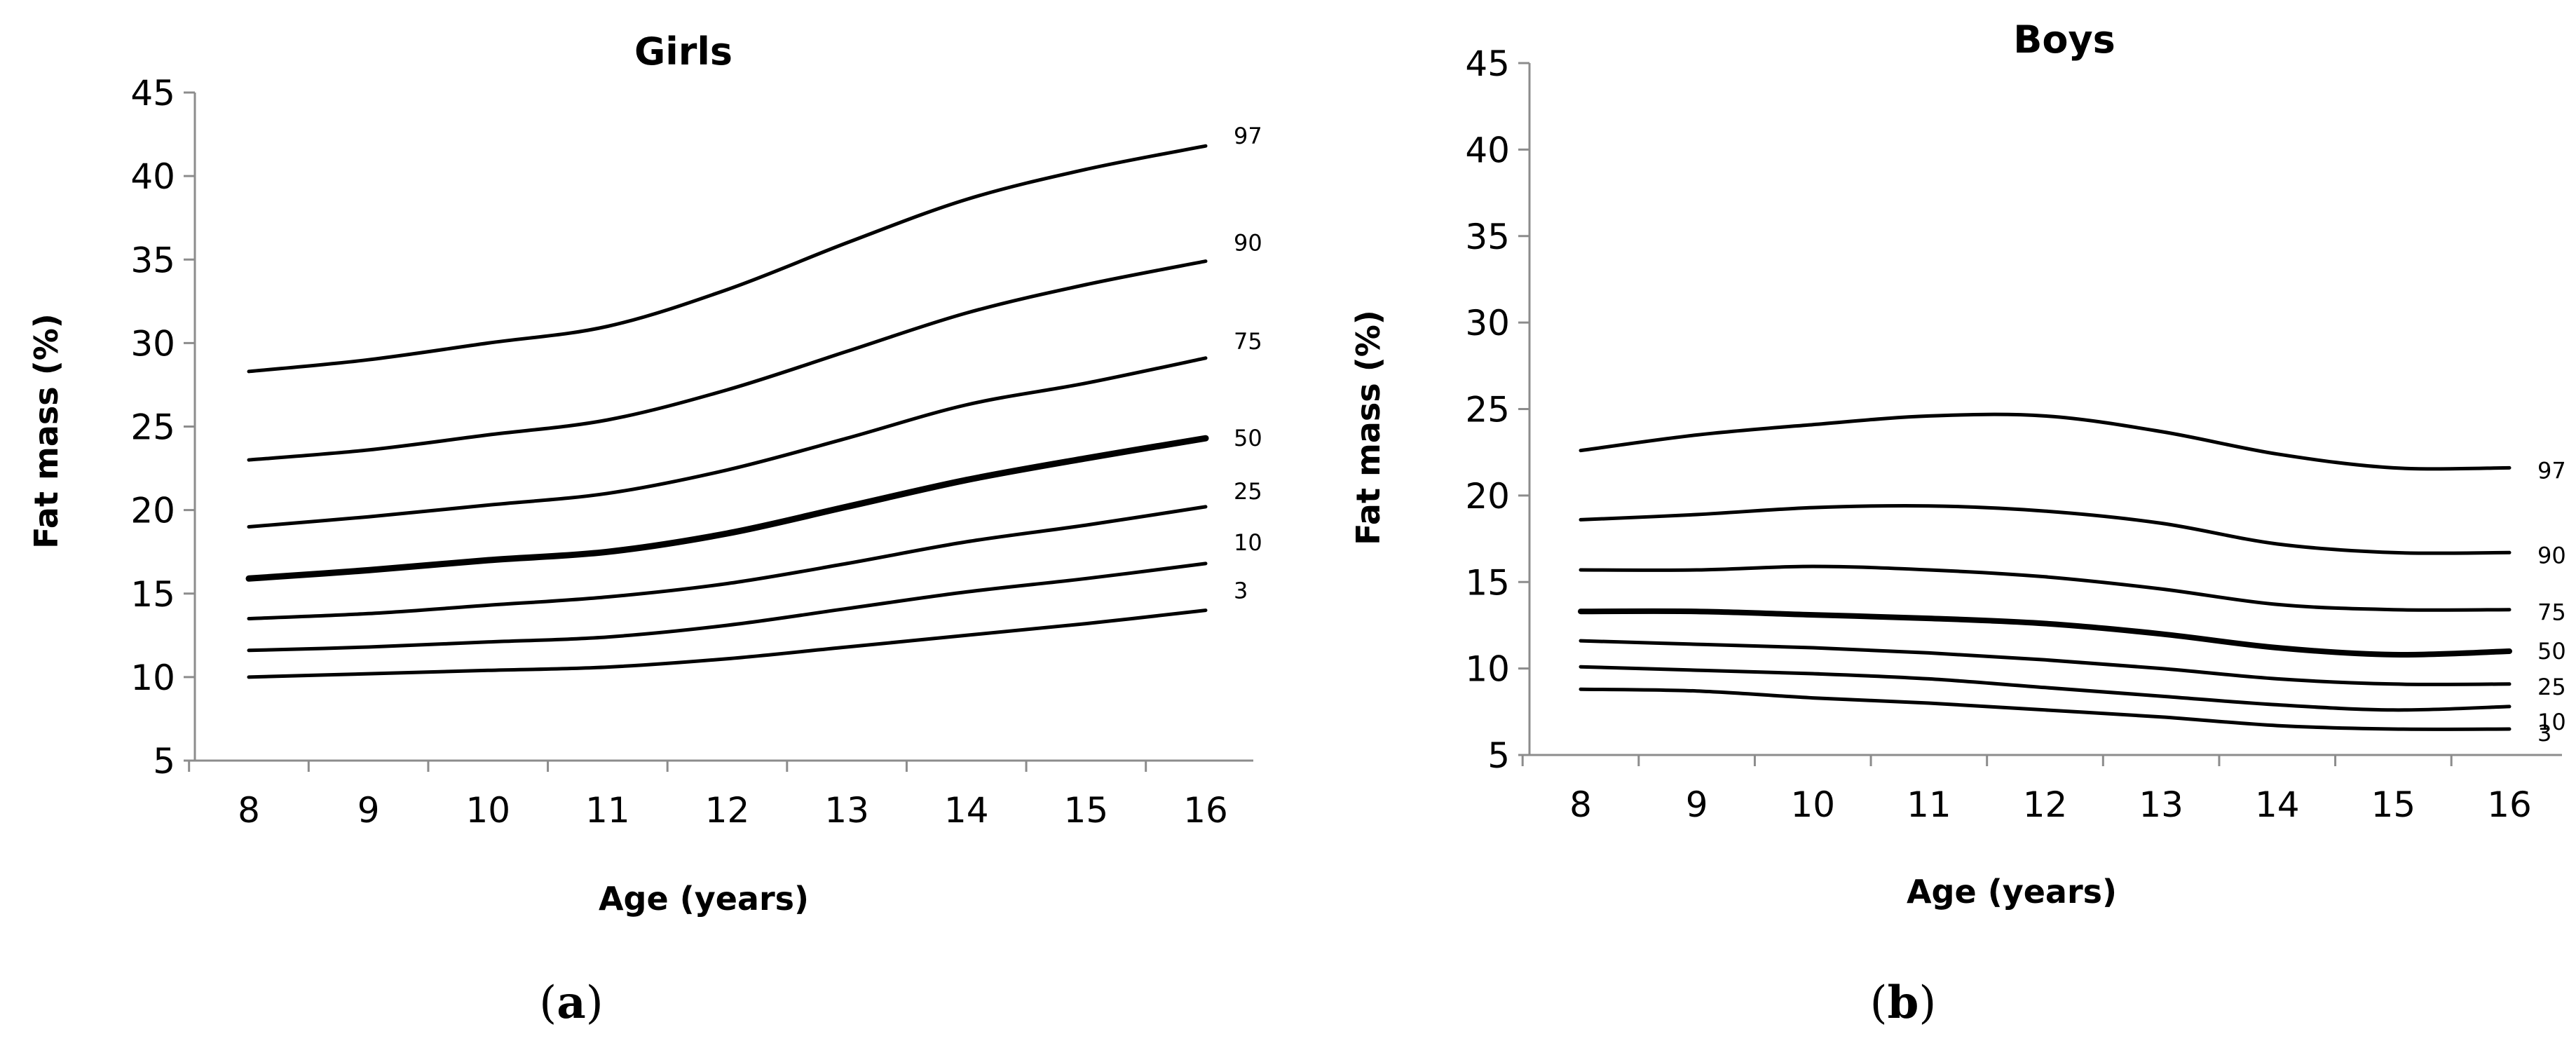  I want to click on boys-y-tick-label: 10, so click(1488, 669).